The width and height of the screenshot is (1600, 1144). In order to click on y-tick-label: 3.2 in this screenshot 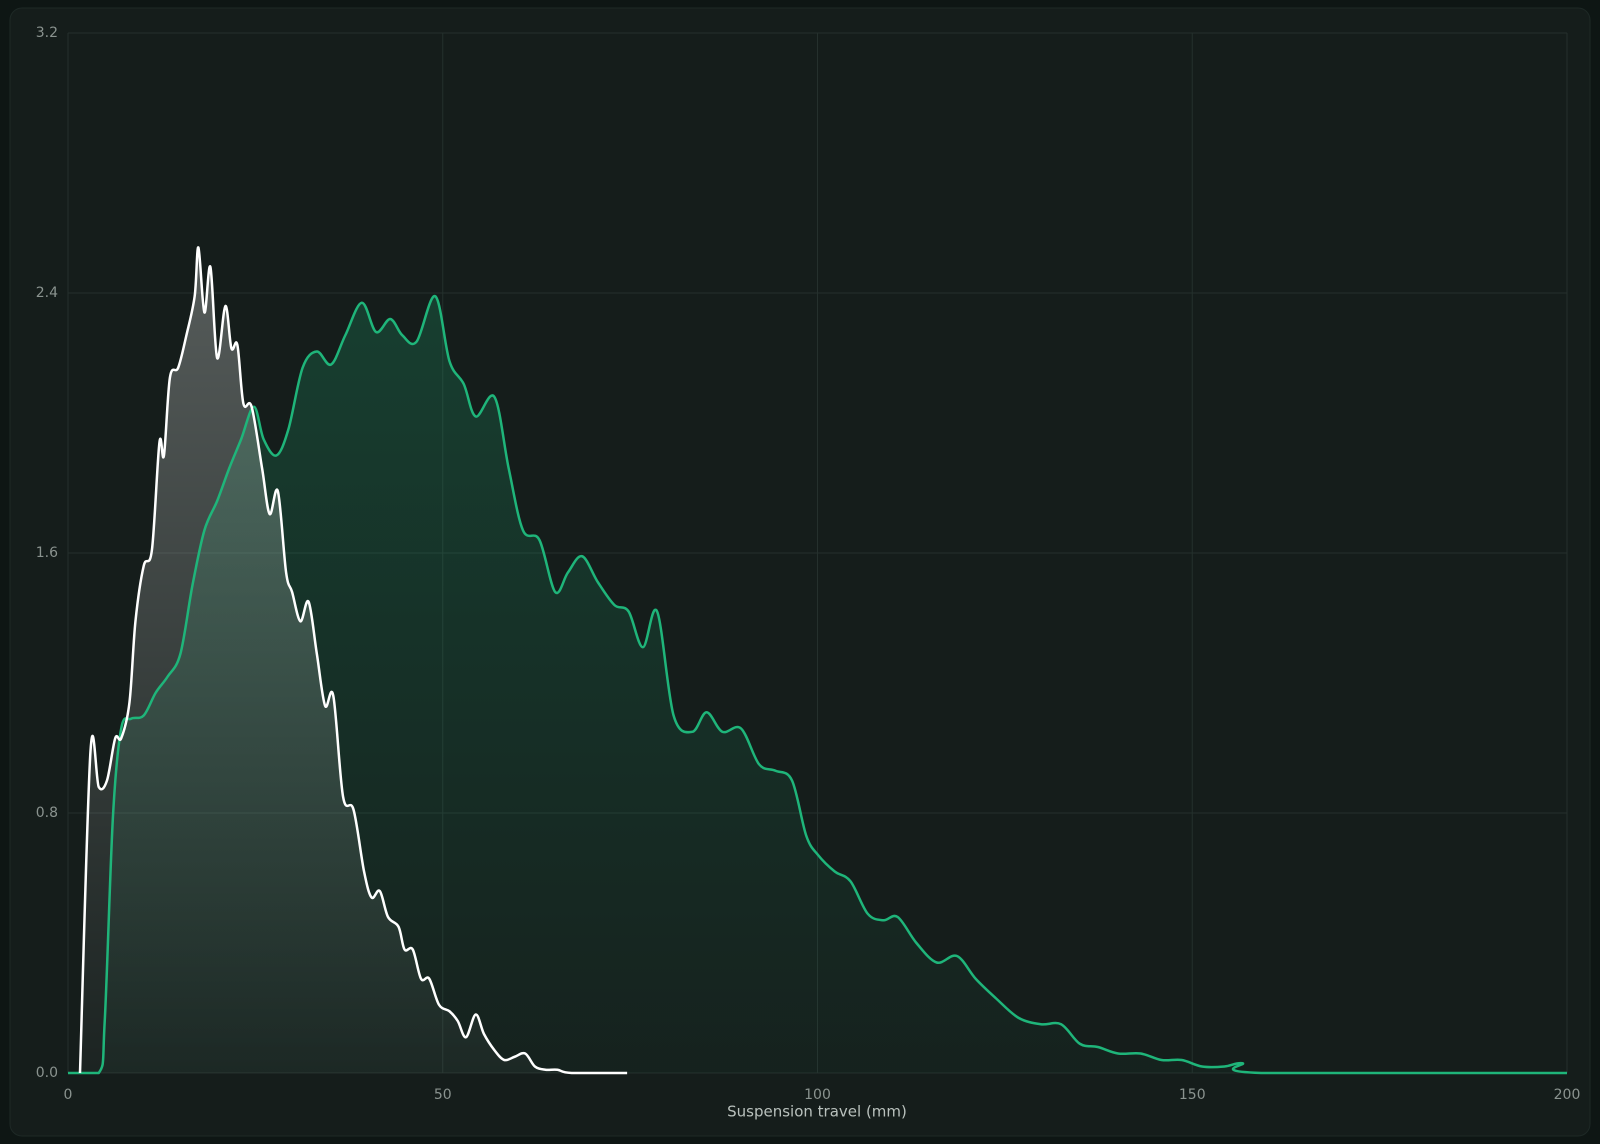, I will do `click(47, 33)`.